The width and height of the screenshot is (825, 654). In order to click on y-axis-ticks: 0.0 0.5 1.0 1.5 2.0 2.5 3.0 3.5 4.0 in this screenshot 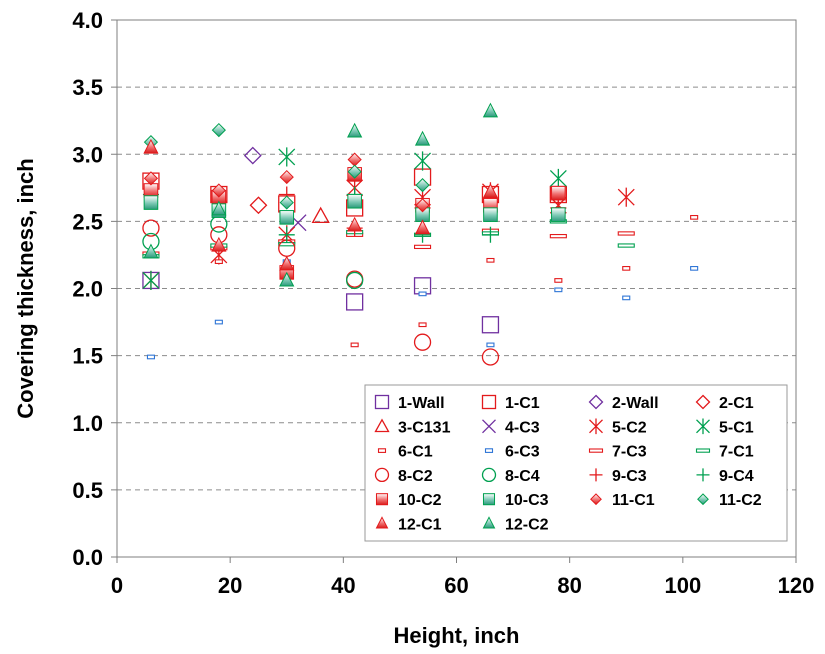, I will do `click(94, 289)`.